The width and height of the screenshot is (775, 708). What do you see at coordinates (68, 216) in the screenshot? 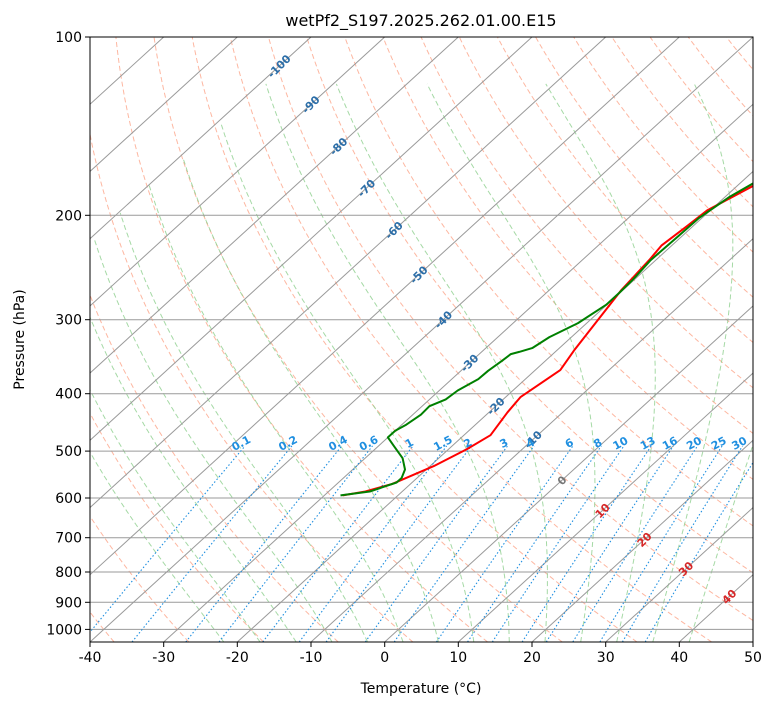
I see `y-tick-label: 200` at bounding box center [68, 216].